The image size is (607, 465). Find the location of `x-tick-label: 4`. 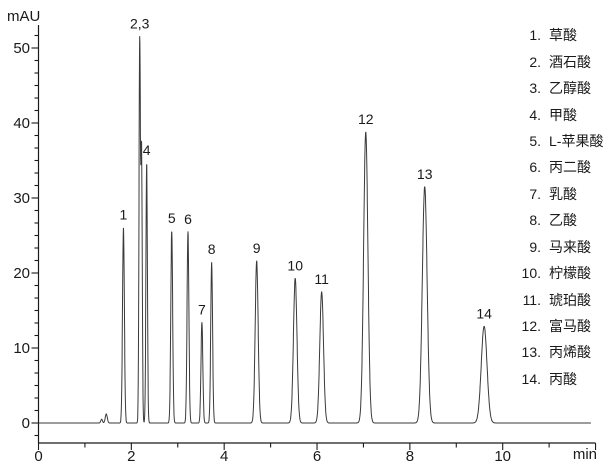

x-tick-label: 4 is located at coordinates (224, 456).